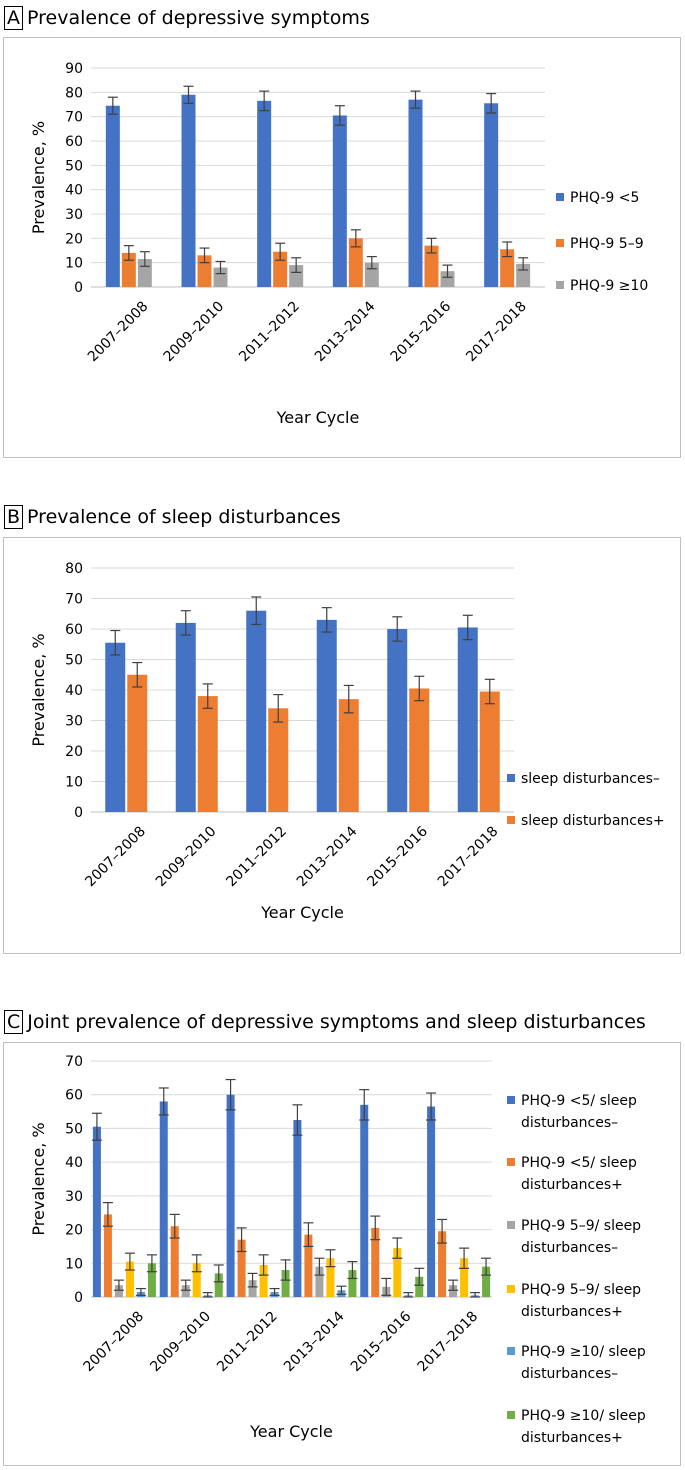  What do you see at coordinates (256, 856) in the screenshot?
I see `panel-b-x-tick-label: 2011–2012` at bounding box center [256, 856].